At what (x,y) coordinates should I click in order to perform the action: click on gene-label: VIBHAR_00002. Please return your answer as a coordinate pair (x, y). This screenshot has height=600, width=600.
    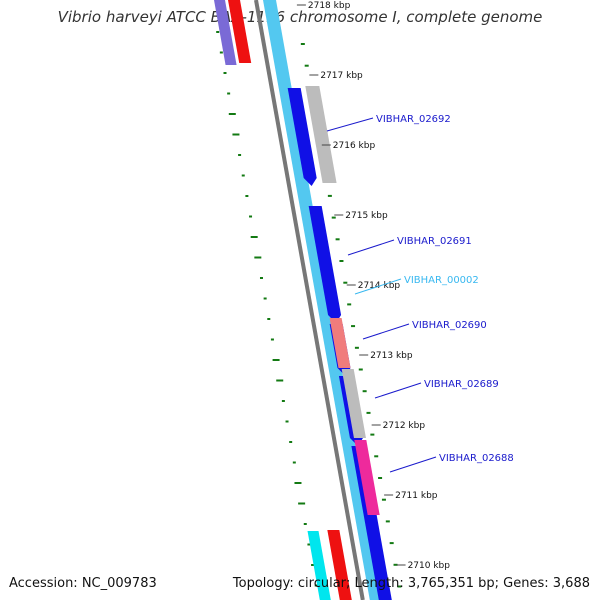
    Looking at the image, I should click on (441, 280).